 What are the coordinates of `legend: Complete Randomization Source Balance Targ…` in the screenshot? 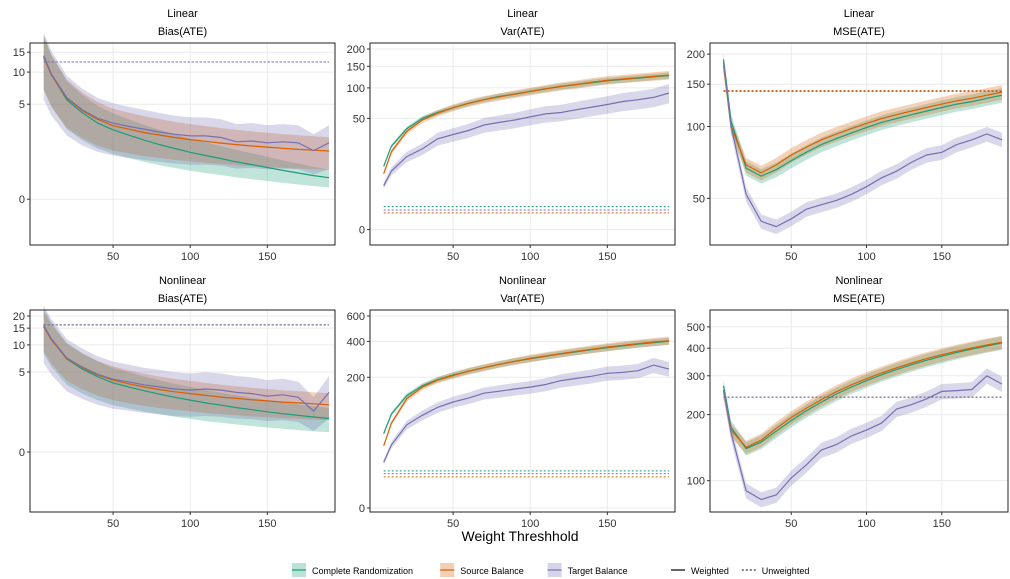 It's located at (550, 570).